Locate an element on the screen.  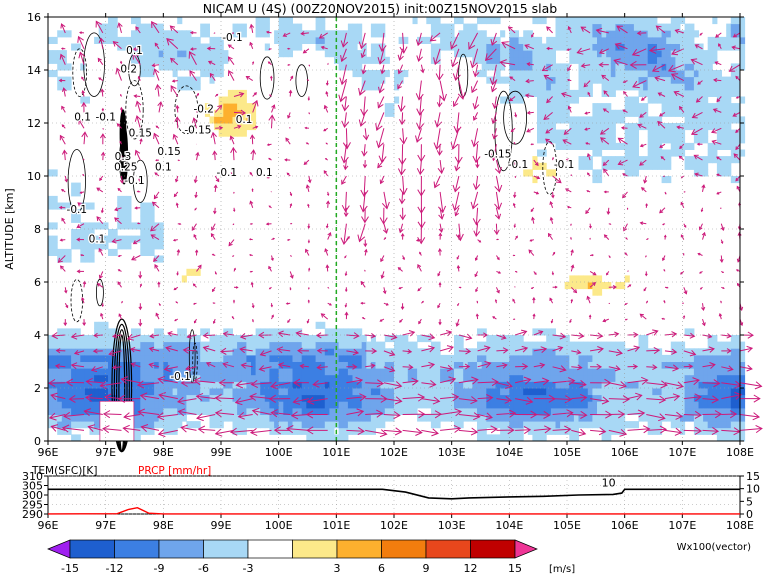
contour-label: -0.1 is located at coordinates (518, 165).